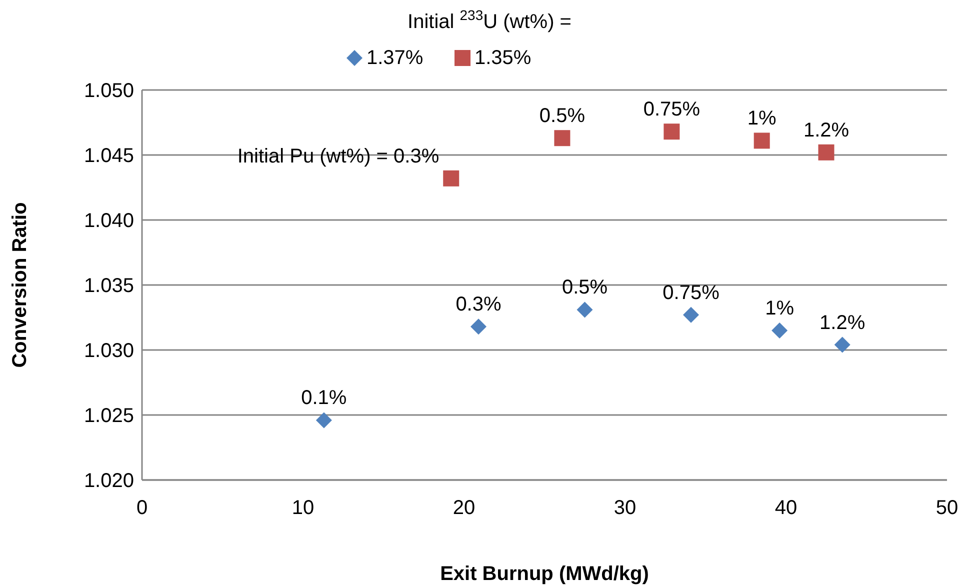 This screenshot has height=588, width=966. Describe the element at coordinates (303, 508) in the screenshot. I see `x-tick-label: 10` at that location.